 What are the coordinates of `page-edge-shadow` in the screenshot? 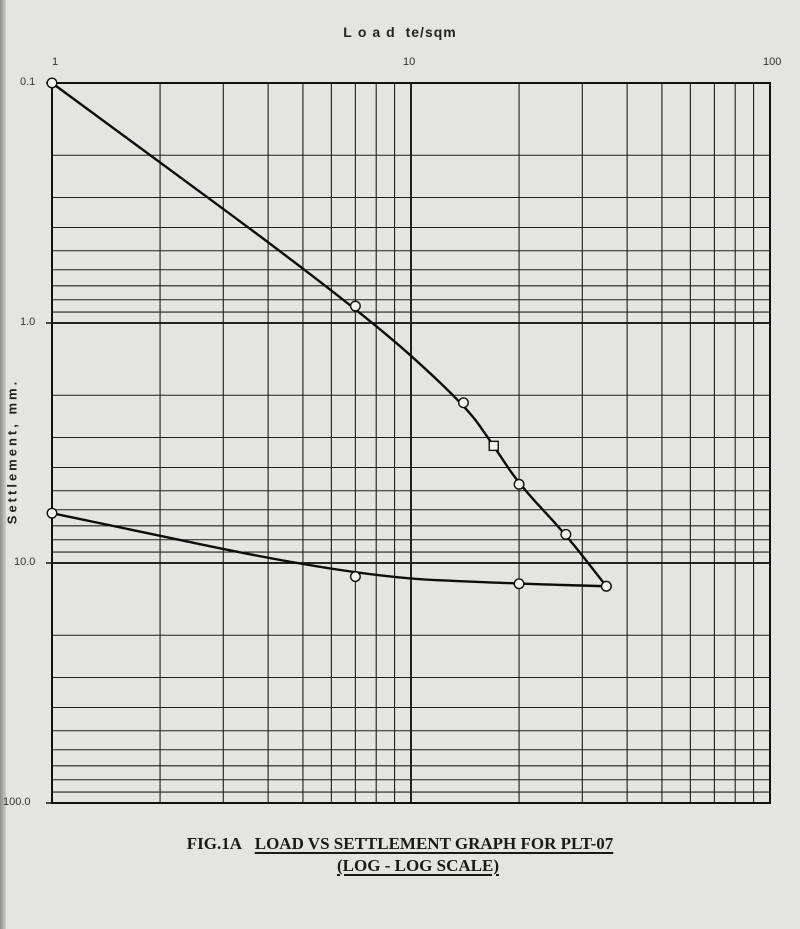 It's located at (3, 464).